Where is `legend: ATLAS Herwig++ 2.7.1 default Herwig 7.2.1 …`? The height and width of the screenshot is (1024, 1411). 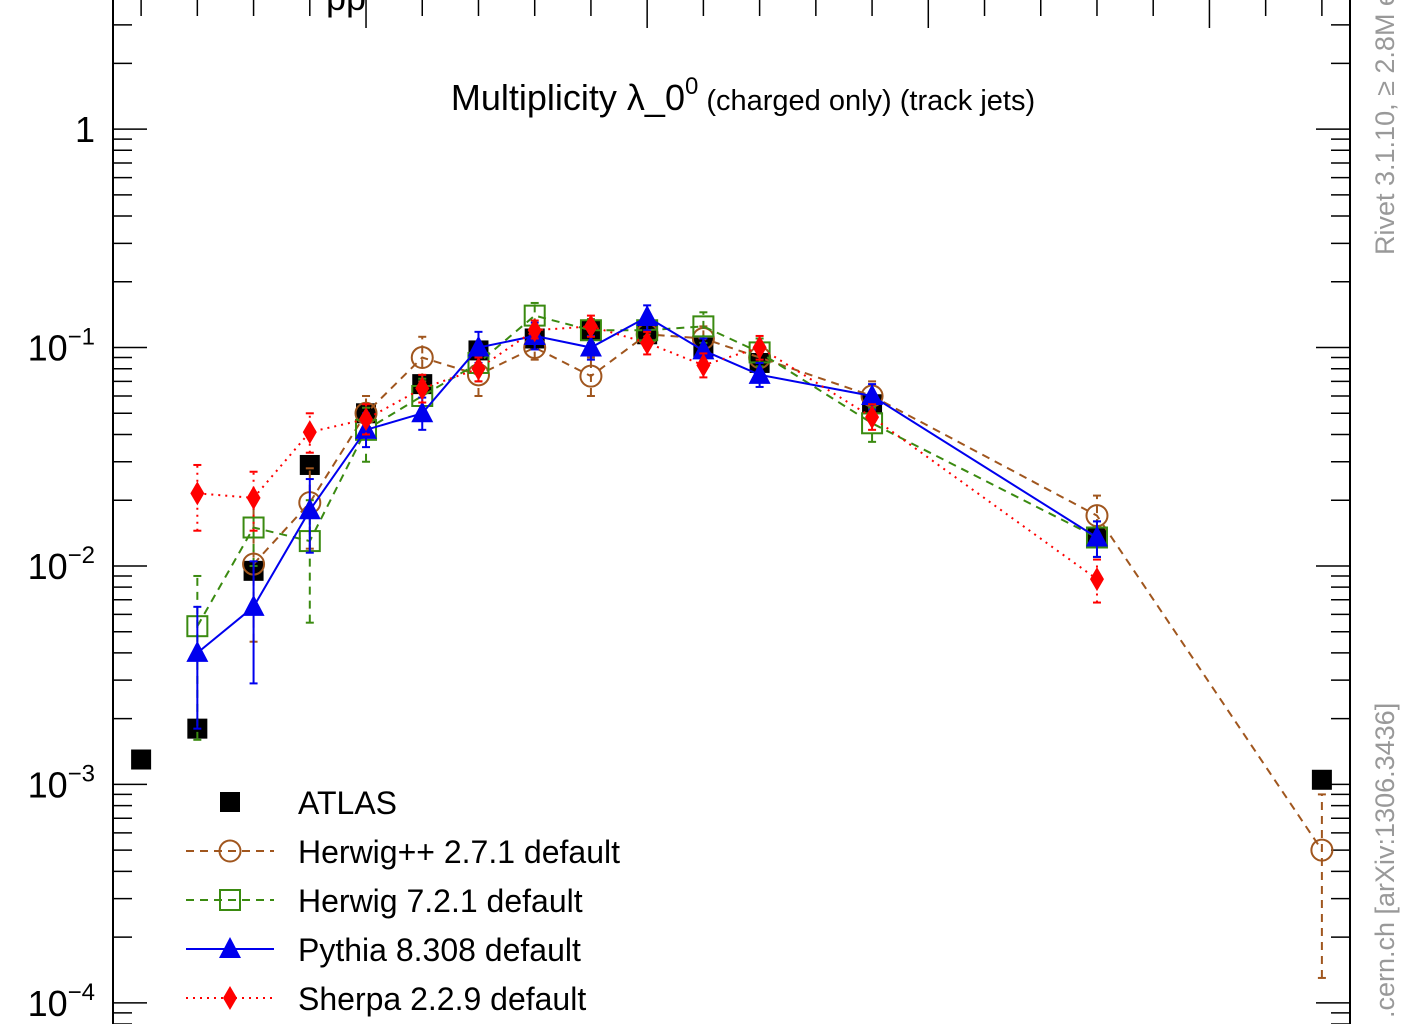 legend: ATLAS Herwig++ 2.7.1 default Herwig 7.2.1 … is located at coordinates (403, 901).